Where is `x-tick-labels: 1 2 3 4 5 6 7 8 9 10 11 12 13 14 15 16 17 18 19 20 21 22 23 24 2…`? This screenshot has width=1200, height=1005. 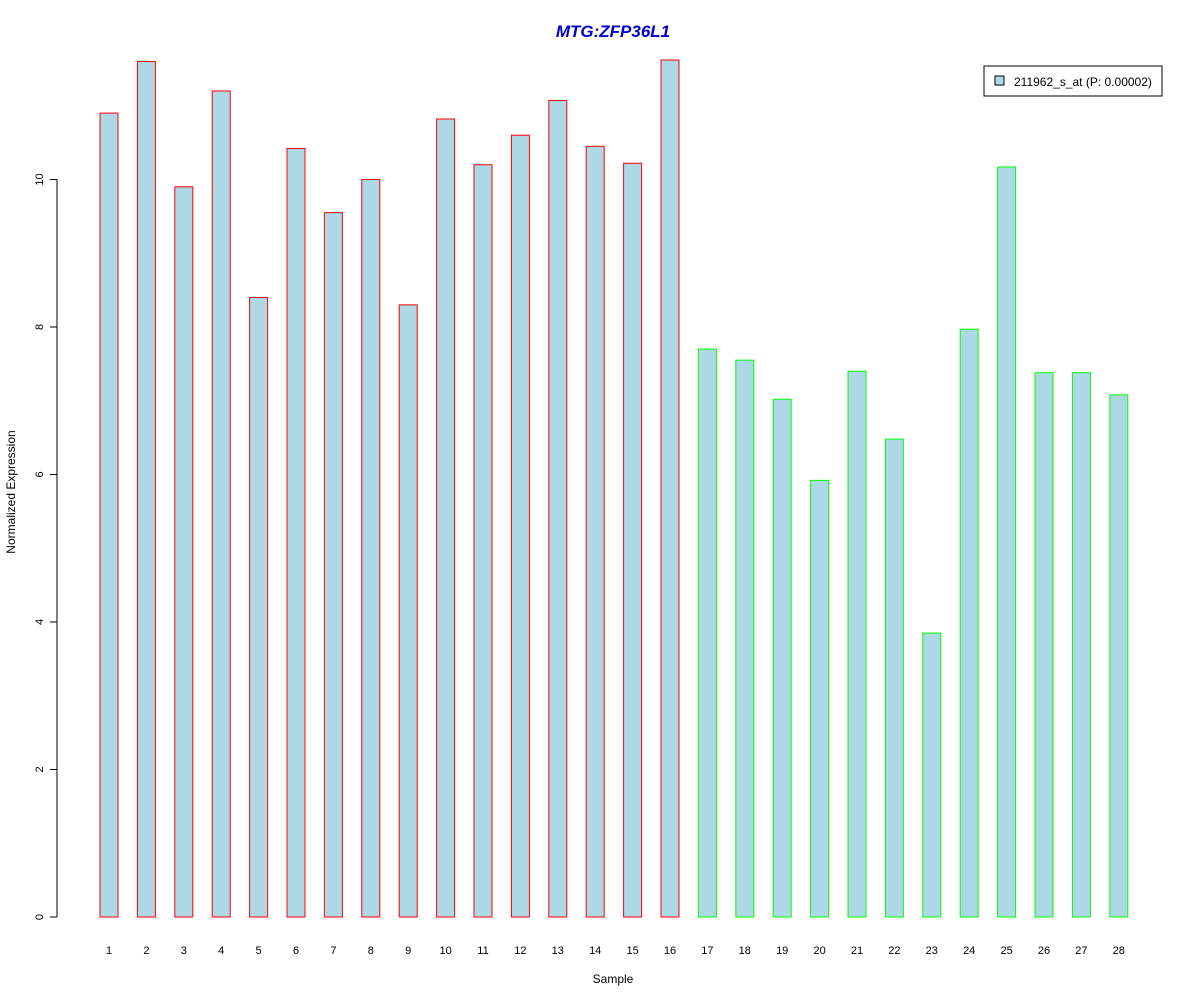 x-tick-labels: 1 2 3 4 5 6 7 8 9 10 11 12 13 14 15 16 17 18 19 20 21 22 23 24 2… is located at coordinates (615, 951).